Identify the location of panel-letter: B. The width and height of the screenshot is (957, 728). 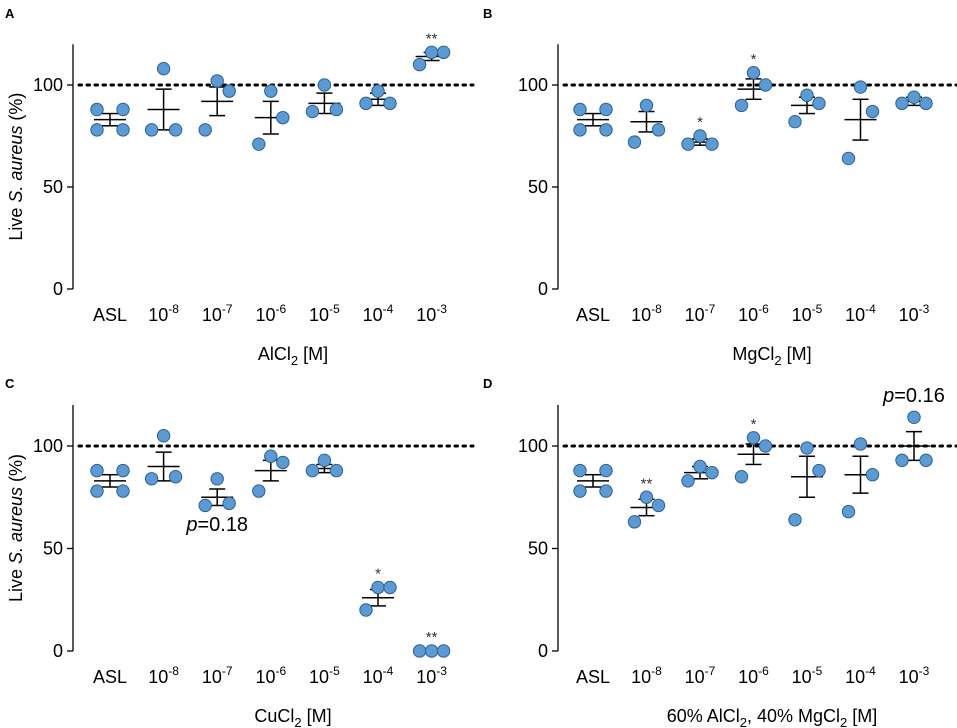
(487, 13).